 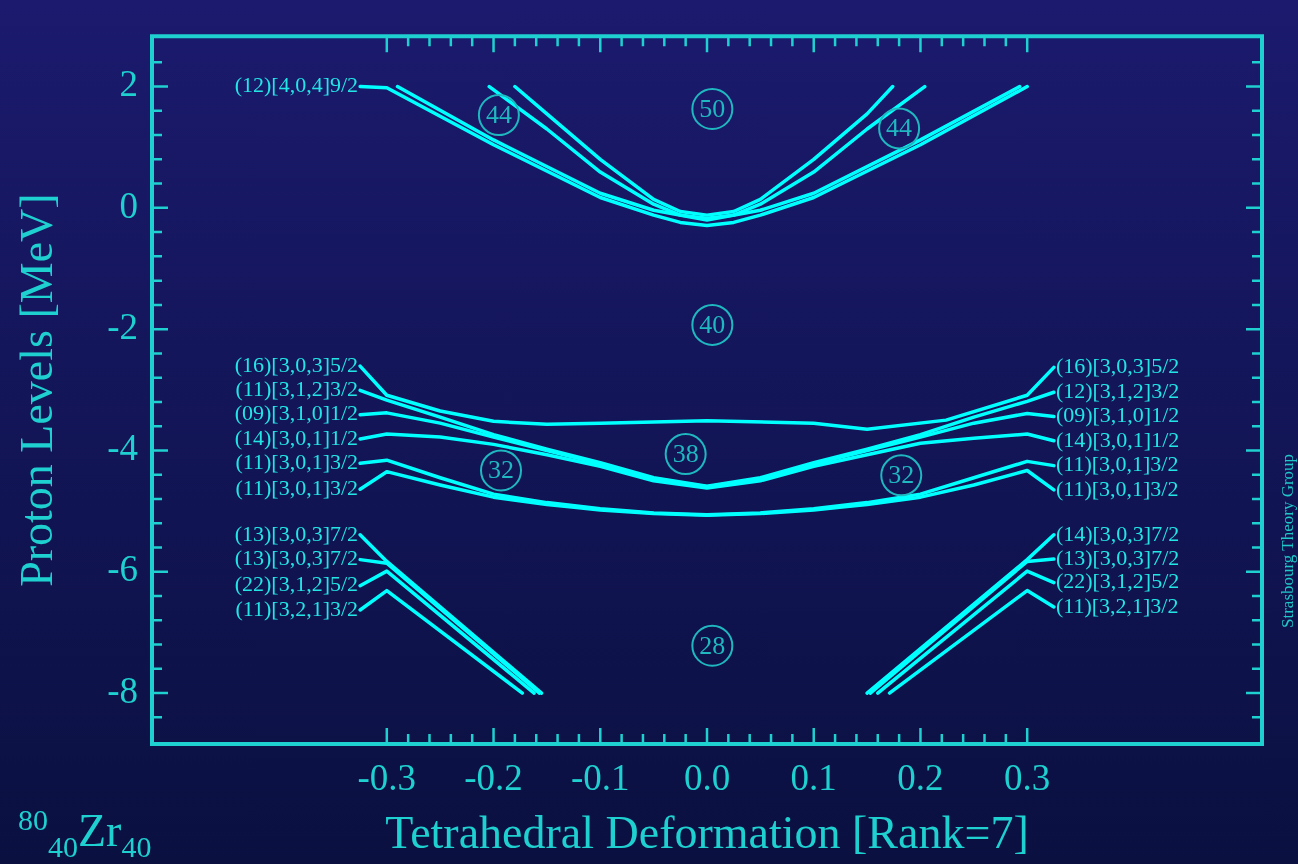 What do you see at coordinates (493, 777) in the screenshot?
I see `x-tick-label: -0.2` at bounding box center [493, 777].